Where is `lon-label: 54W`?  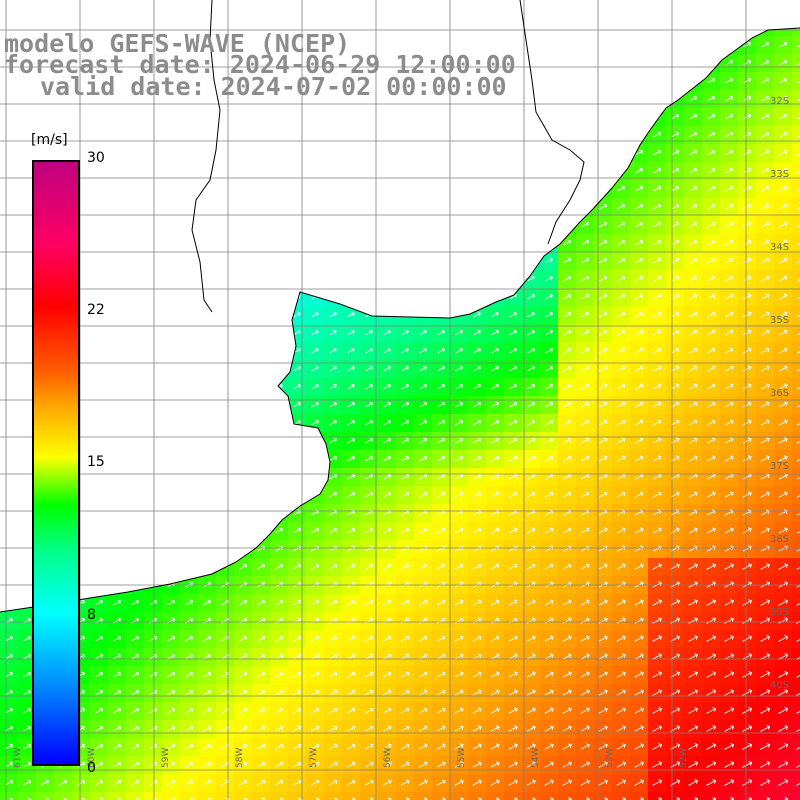 lon-label: 54W is located at coordinates (536, 758).